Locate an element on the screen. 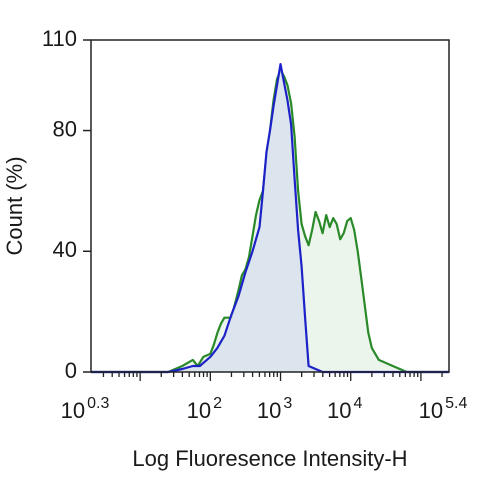 This screenshot has width=489, height=490. x-tick-label: 10 5.4 is located at coordinates (443, 409).